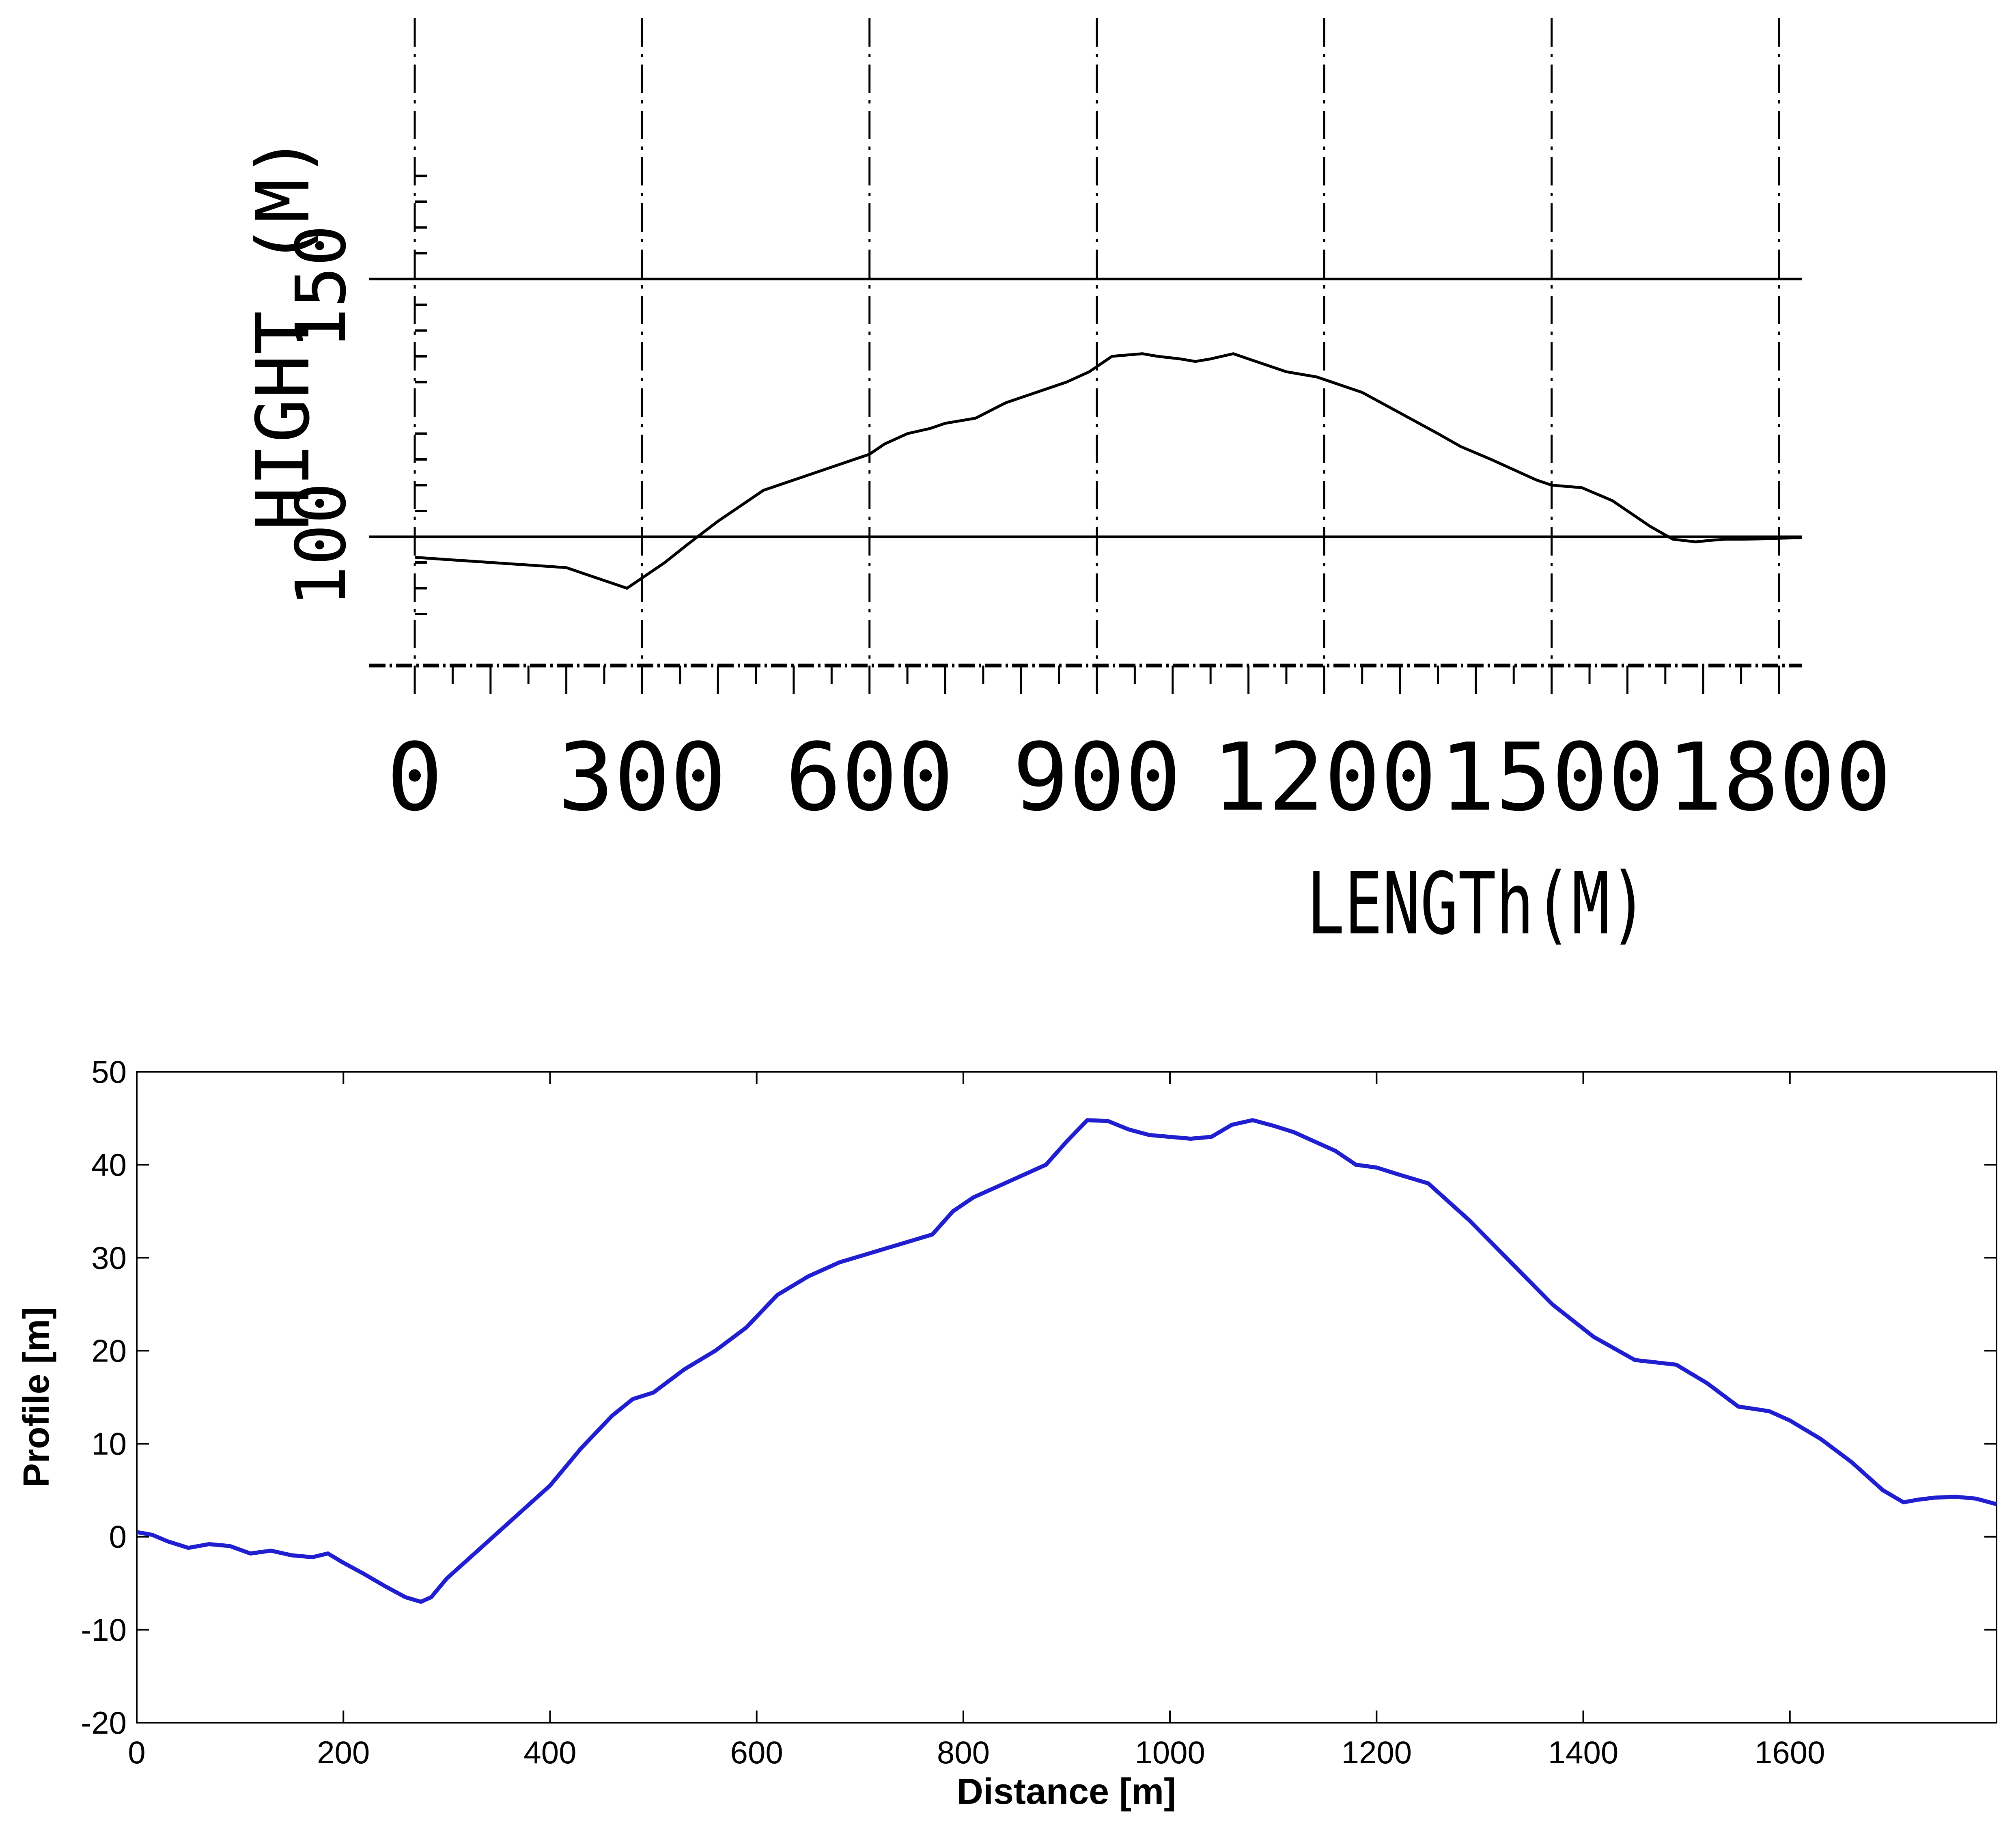 This screenshot has width=2016, height=1827. I want to click on x-axis-title: Distance [m], so click(1066, 1791).